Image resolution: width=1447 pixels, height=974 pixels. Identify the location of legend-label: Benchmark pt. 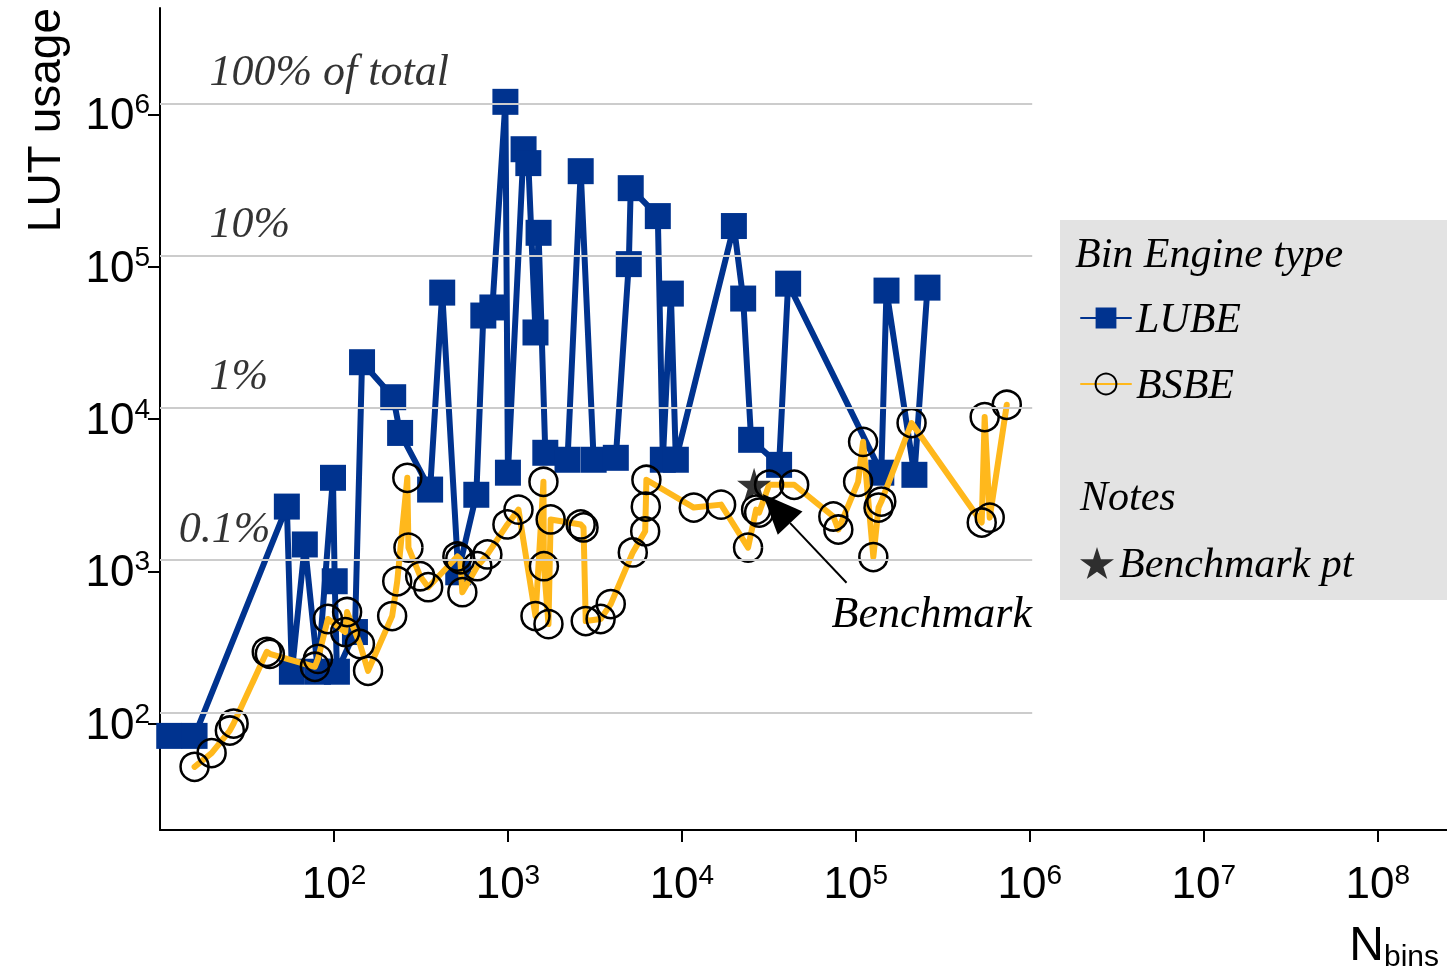
(1237, 563).